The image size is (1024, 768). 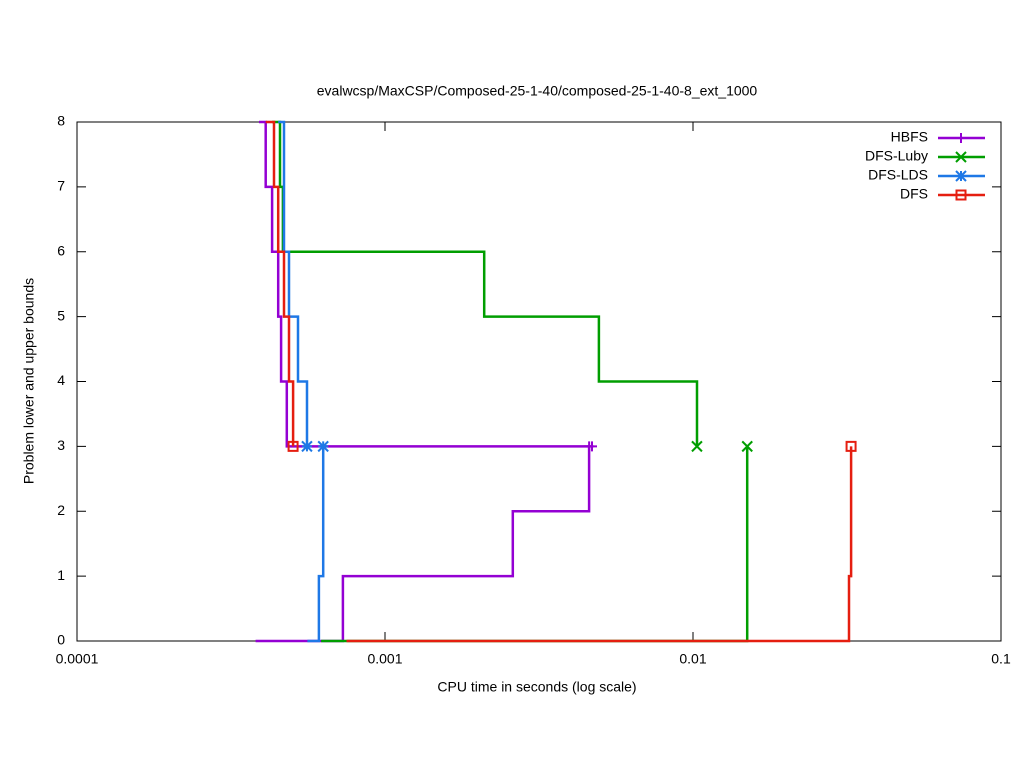 What do you see at coordinates (61, 380) in the screenshot?
I see `y-tick-label: 4` at bounding box center [61, 380].